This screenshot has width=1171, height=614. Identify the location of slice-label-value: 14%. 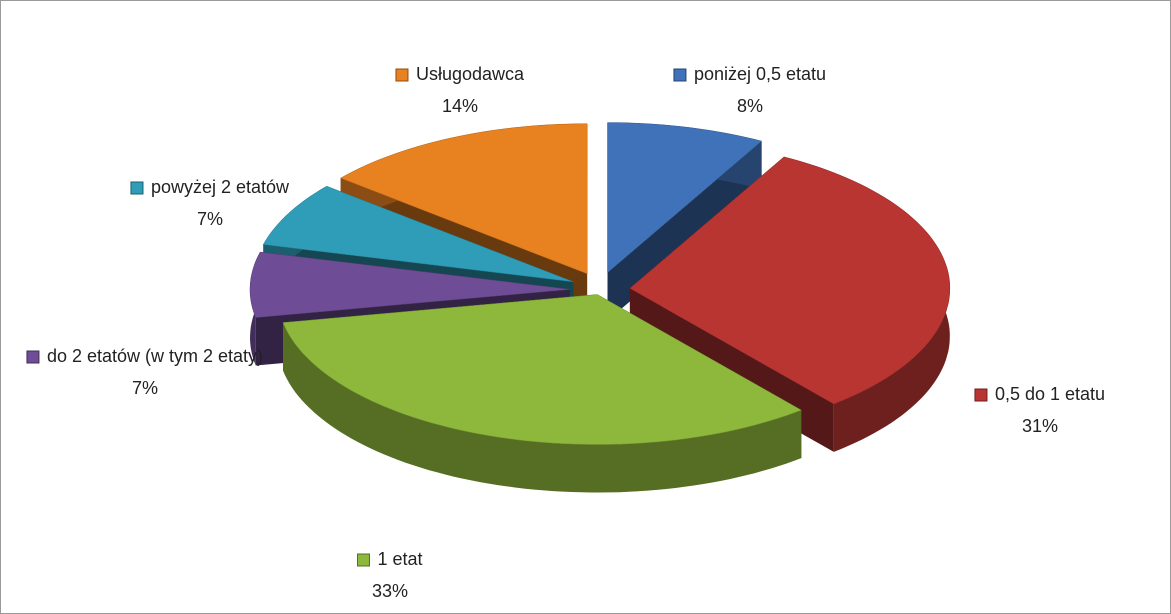
(460, 106).